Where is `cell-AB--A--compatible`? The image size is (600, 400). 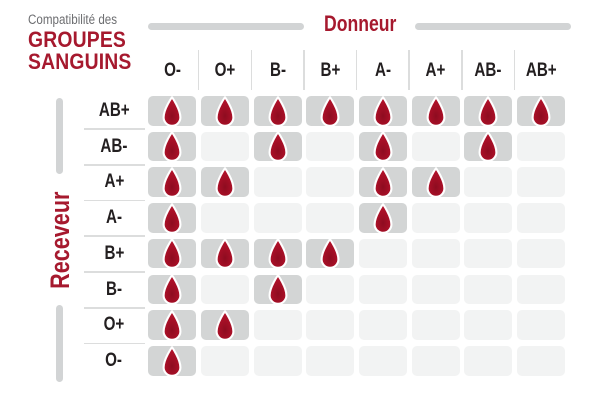 cell-AB--A--compatible is located at coordinates (382, 146).